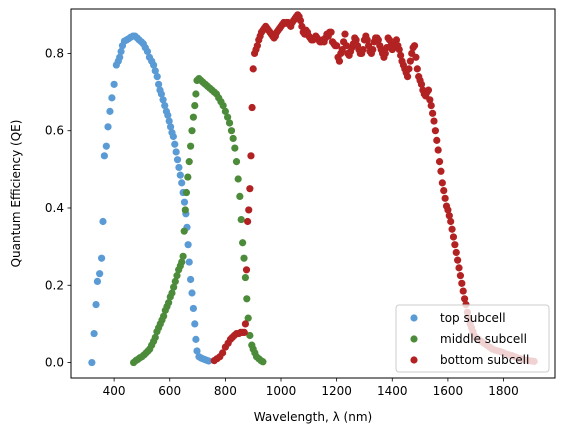  Describe the element at coordinates (281, 391) in the screenshot. I see `x-tick-label: 1000` at that location.